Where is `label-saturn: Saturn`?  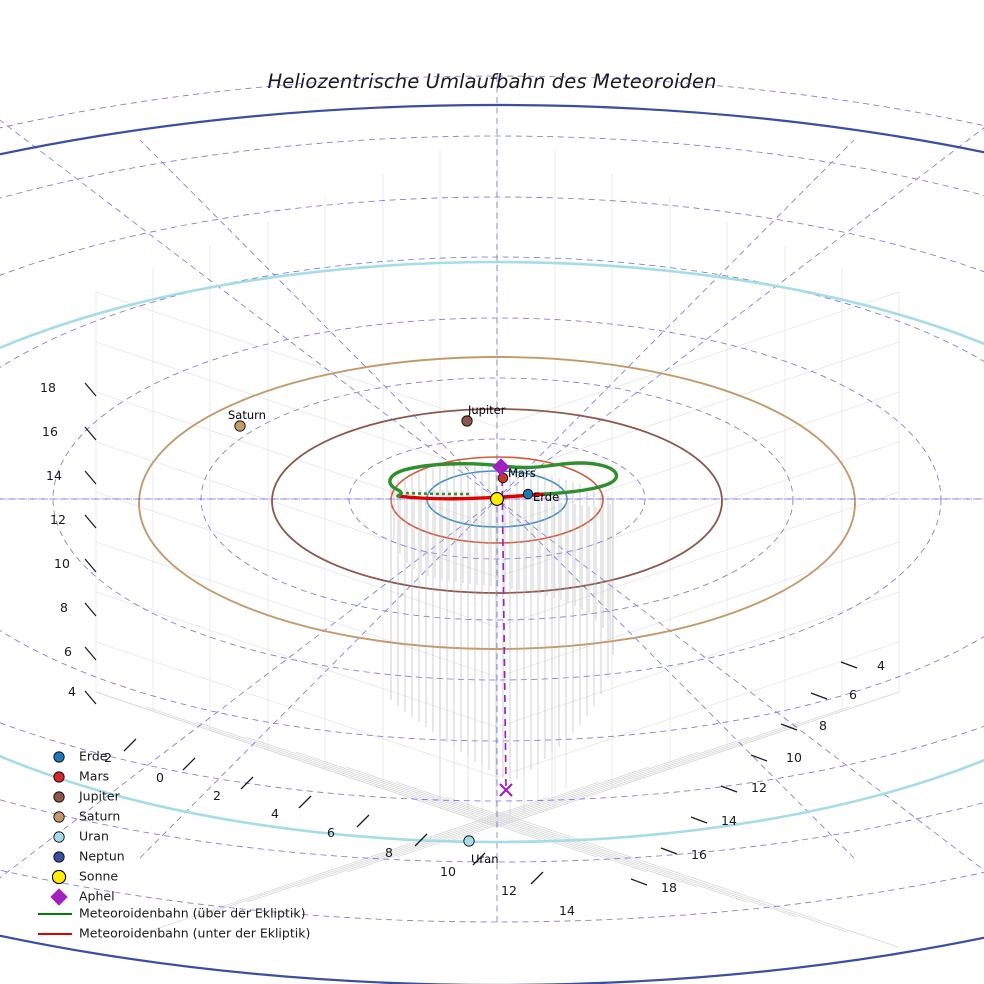
label-saturn: Saturn is located at coordinates (247, 415).